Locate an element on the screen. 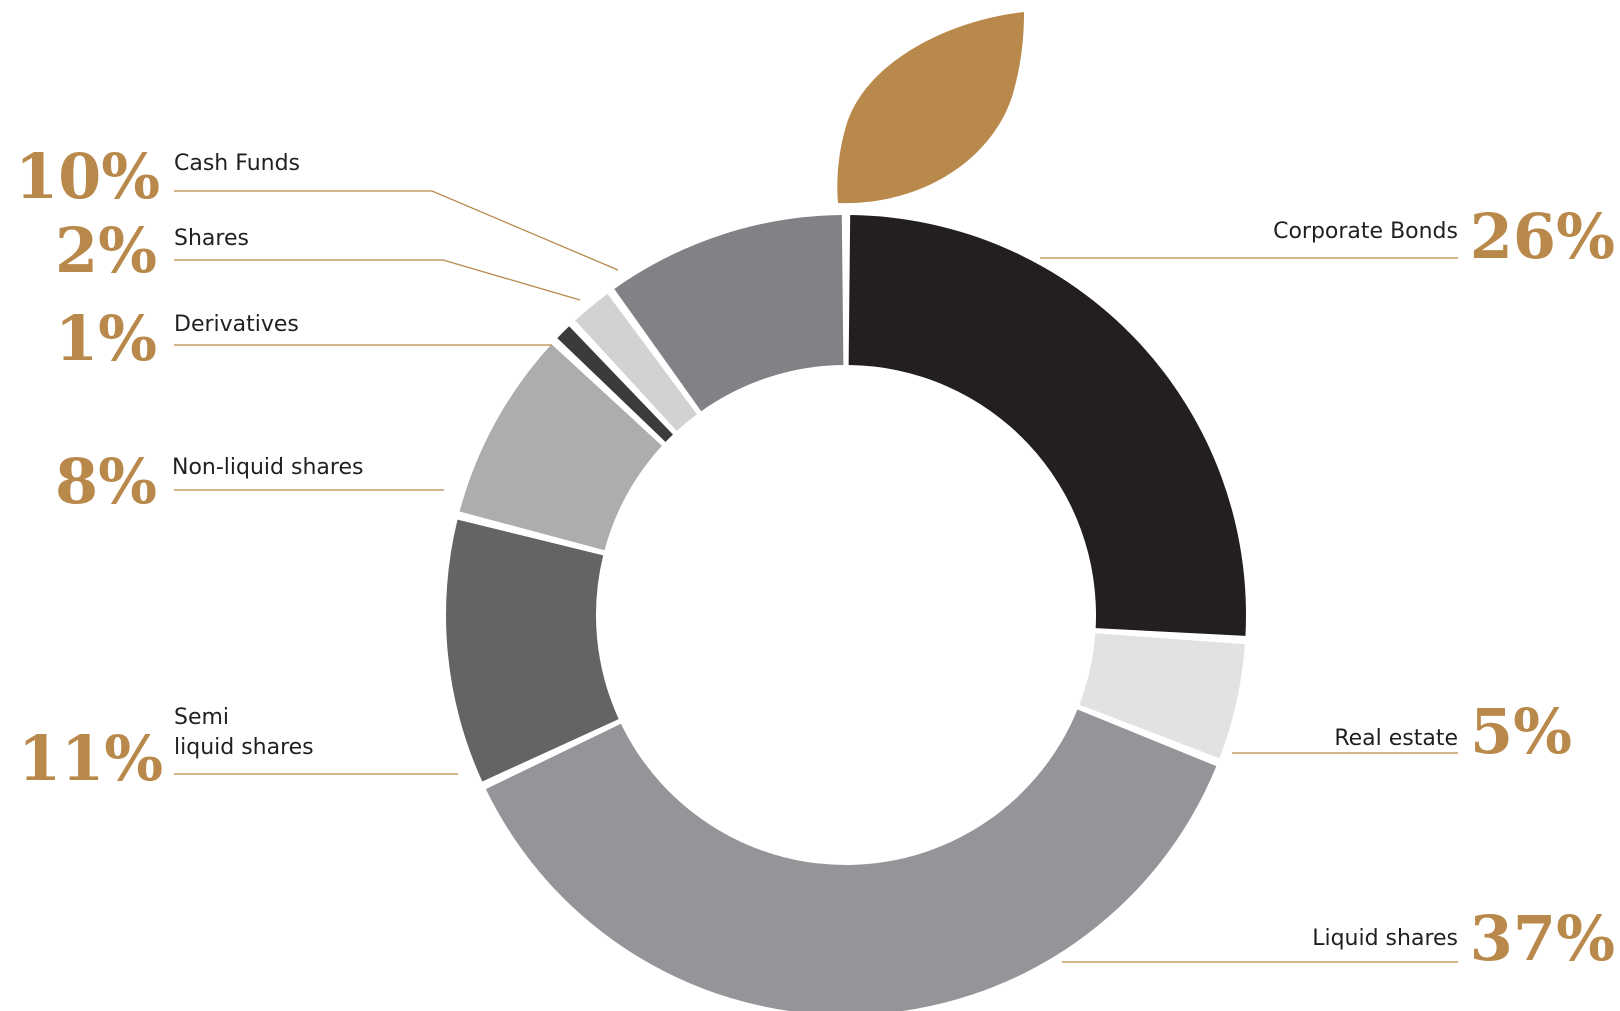  category-label-cash-funds: Cash Funds is located at coordinates (237, 163).